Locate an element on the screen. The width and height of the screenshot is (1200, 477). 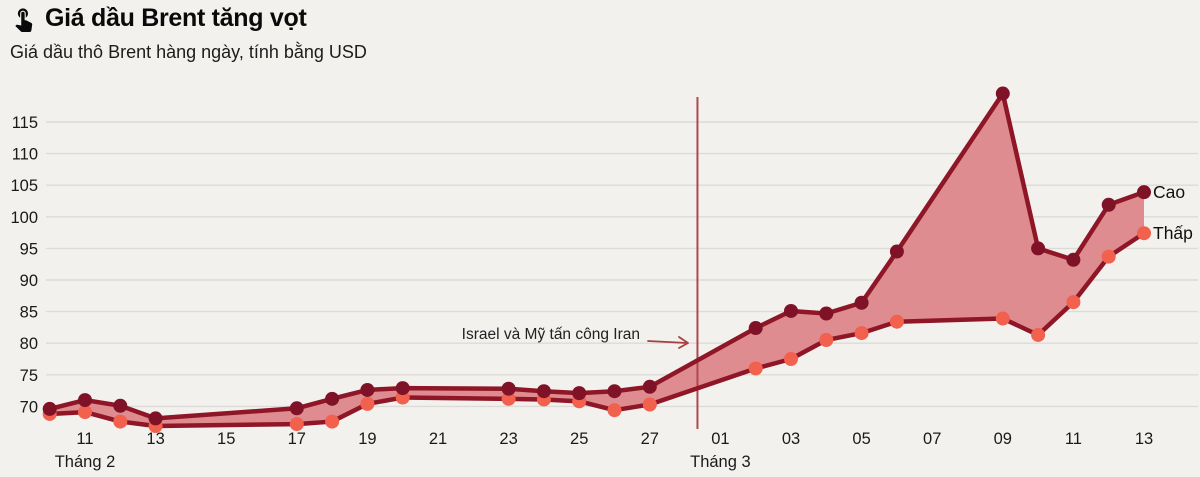
y-axis-tick-label: 90 is located at coordinates (29, 281).